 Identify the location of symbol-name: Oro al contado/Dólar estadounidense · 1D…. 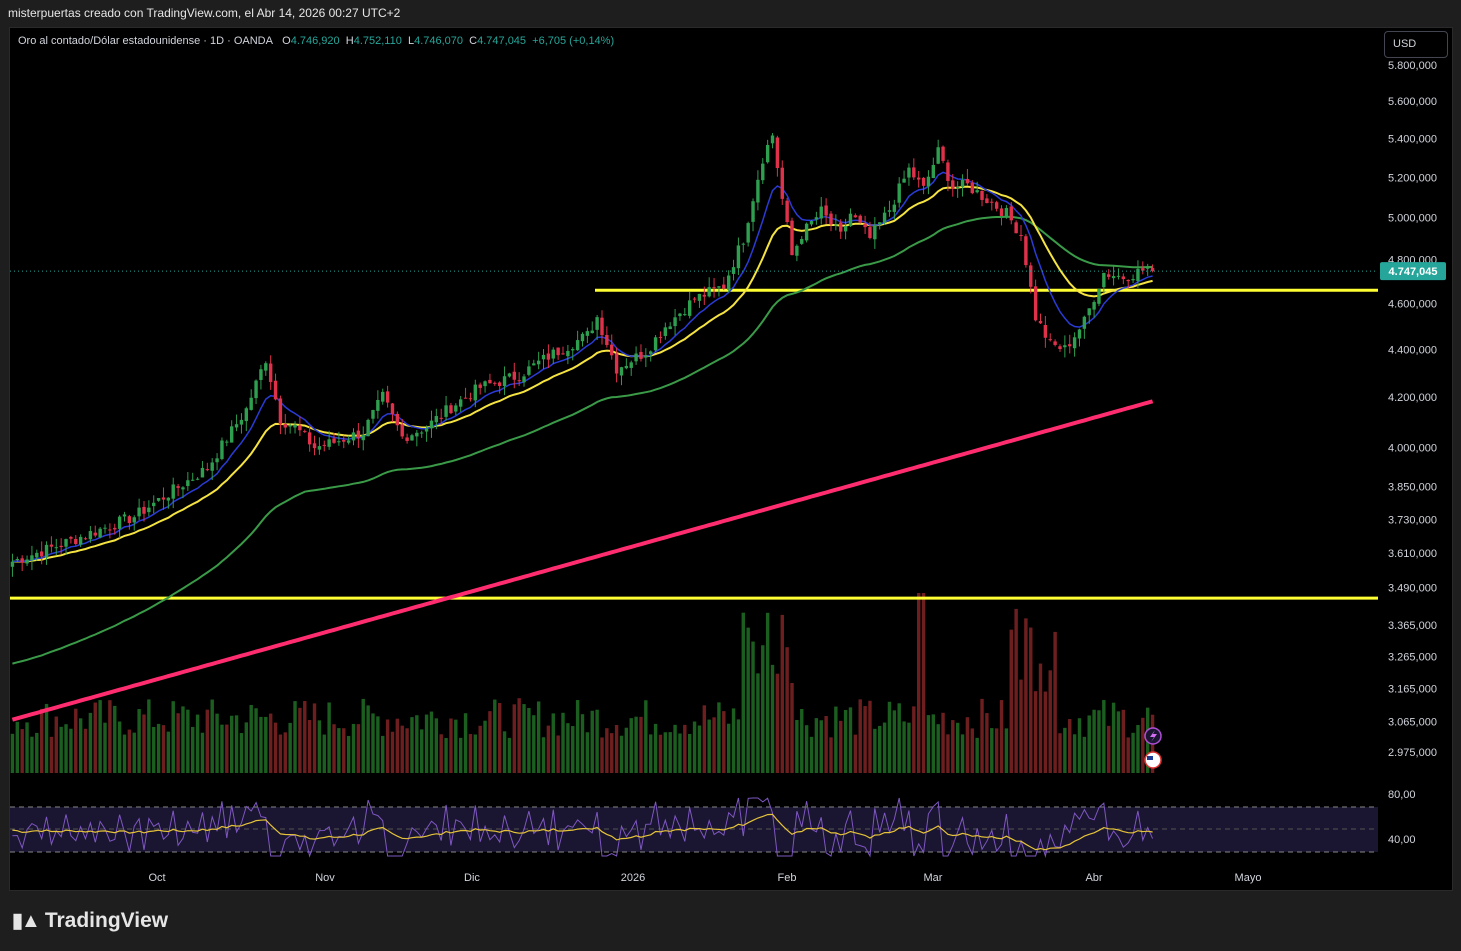
(145, 41).